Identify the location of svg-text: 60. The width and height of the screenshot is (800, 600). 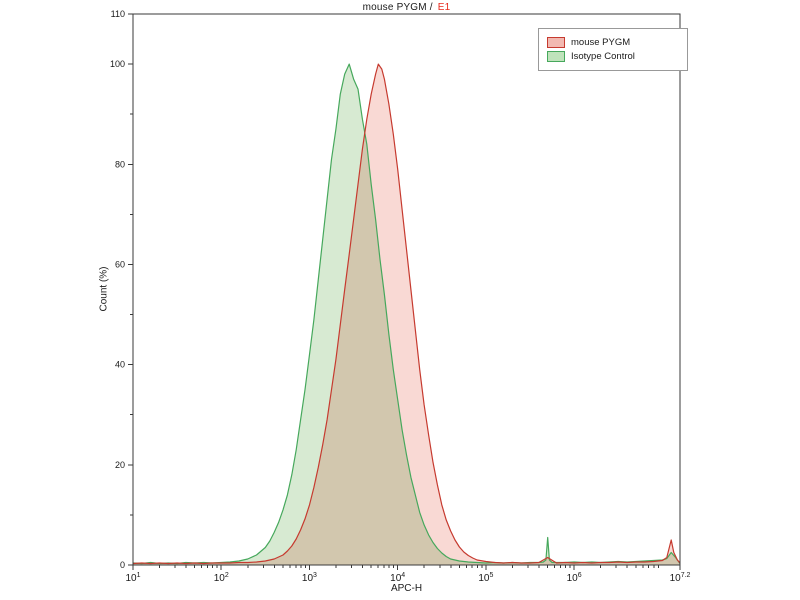
(120, 264).